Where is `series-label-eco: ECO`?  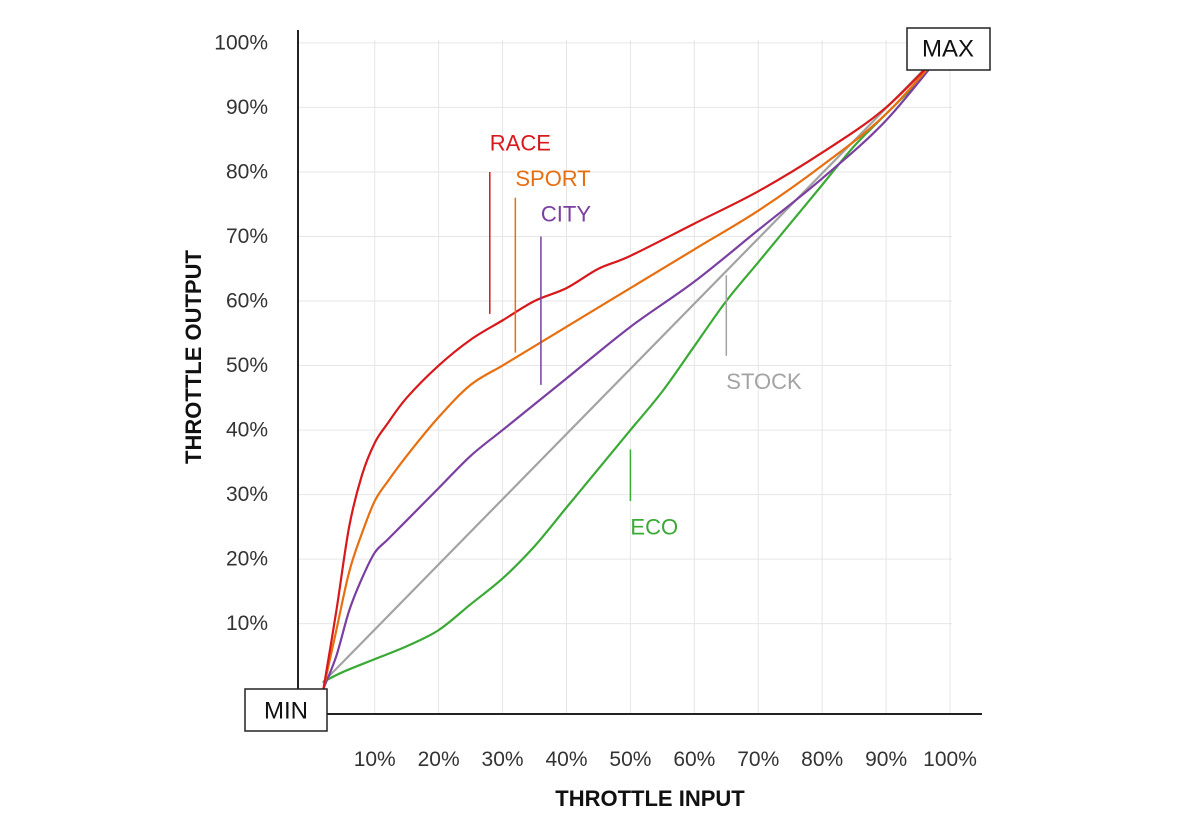
series-label-eco: ECO is located at coordinates (654, 526).